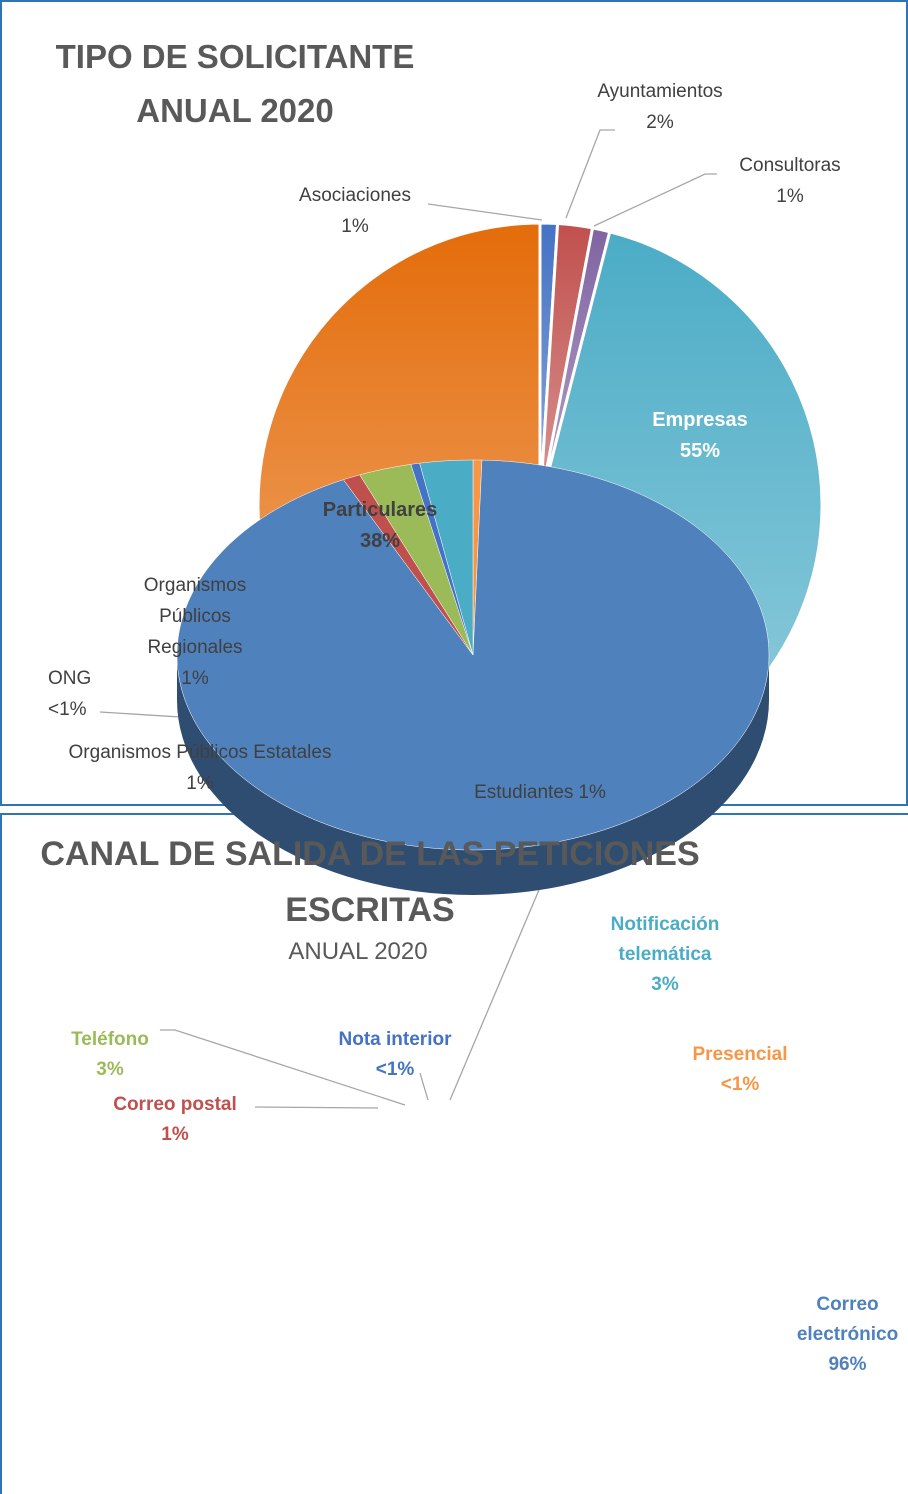 The image size is (908, 1494). Describe the element at coordinates (380, 526) in the screenshot. I see `data-label: Particulares 38%` at that location.